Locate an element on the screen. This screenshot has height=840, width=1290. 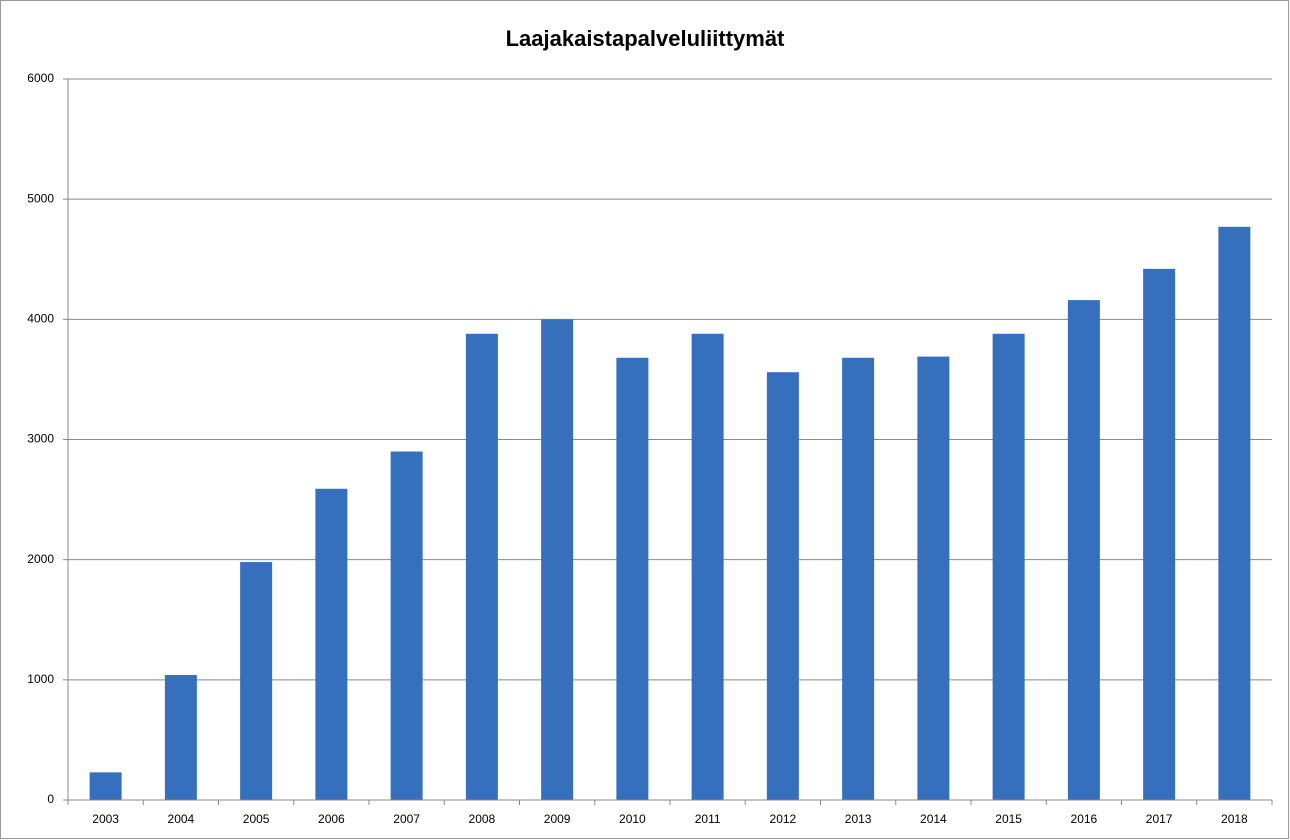
x-tick-label: 2011 is located at coordinates (708, 819).